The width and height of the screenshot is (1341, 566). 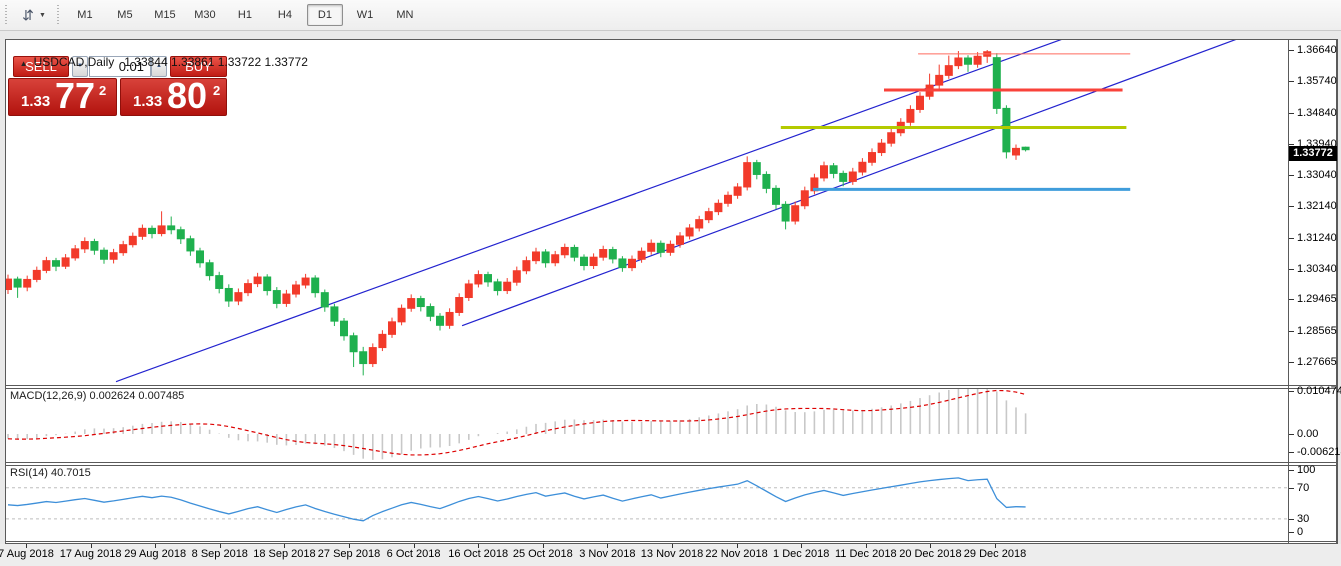 I want to click on timeframe-button-m30: M30, so click(x=205, y=15).